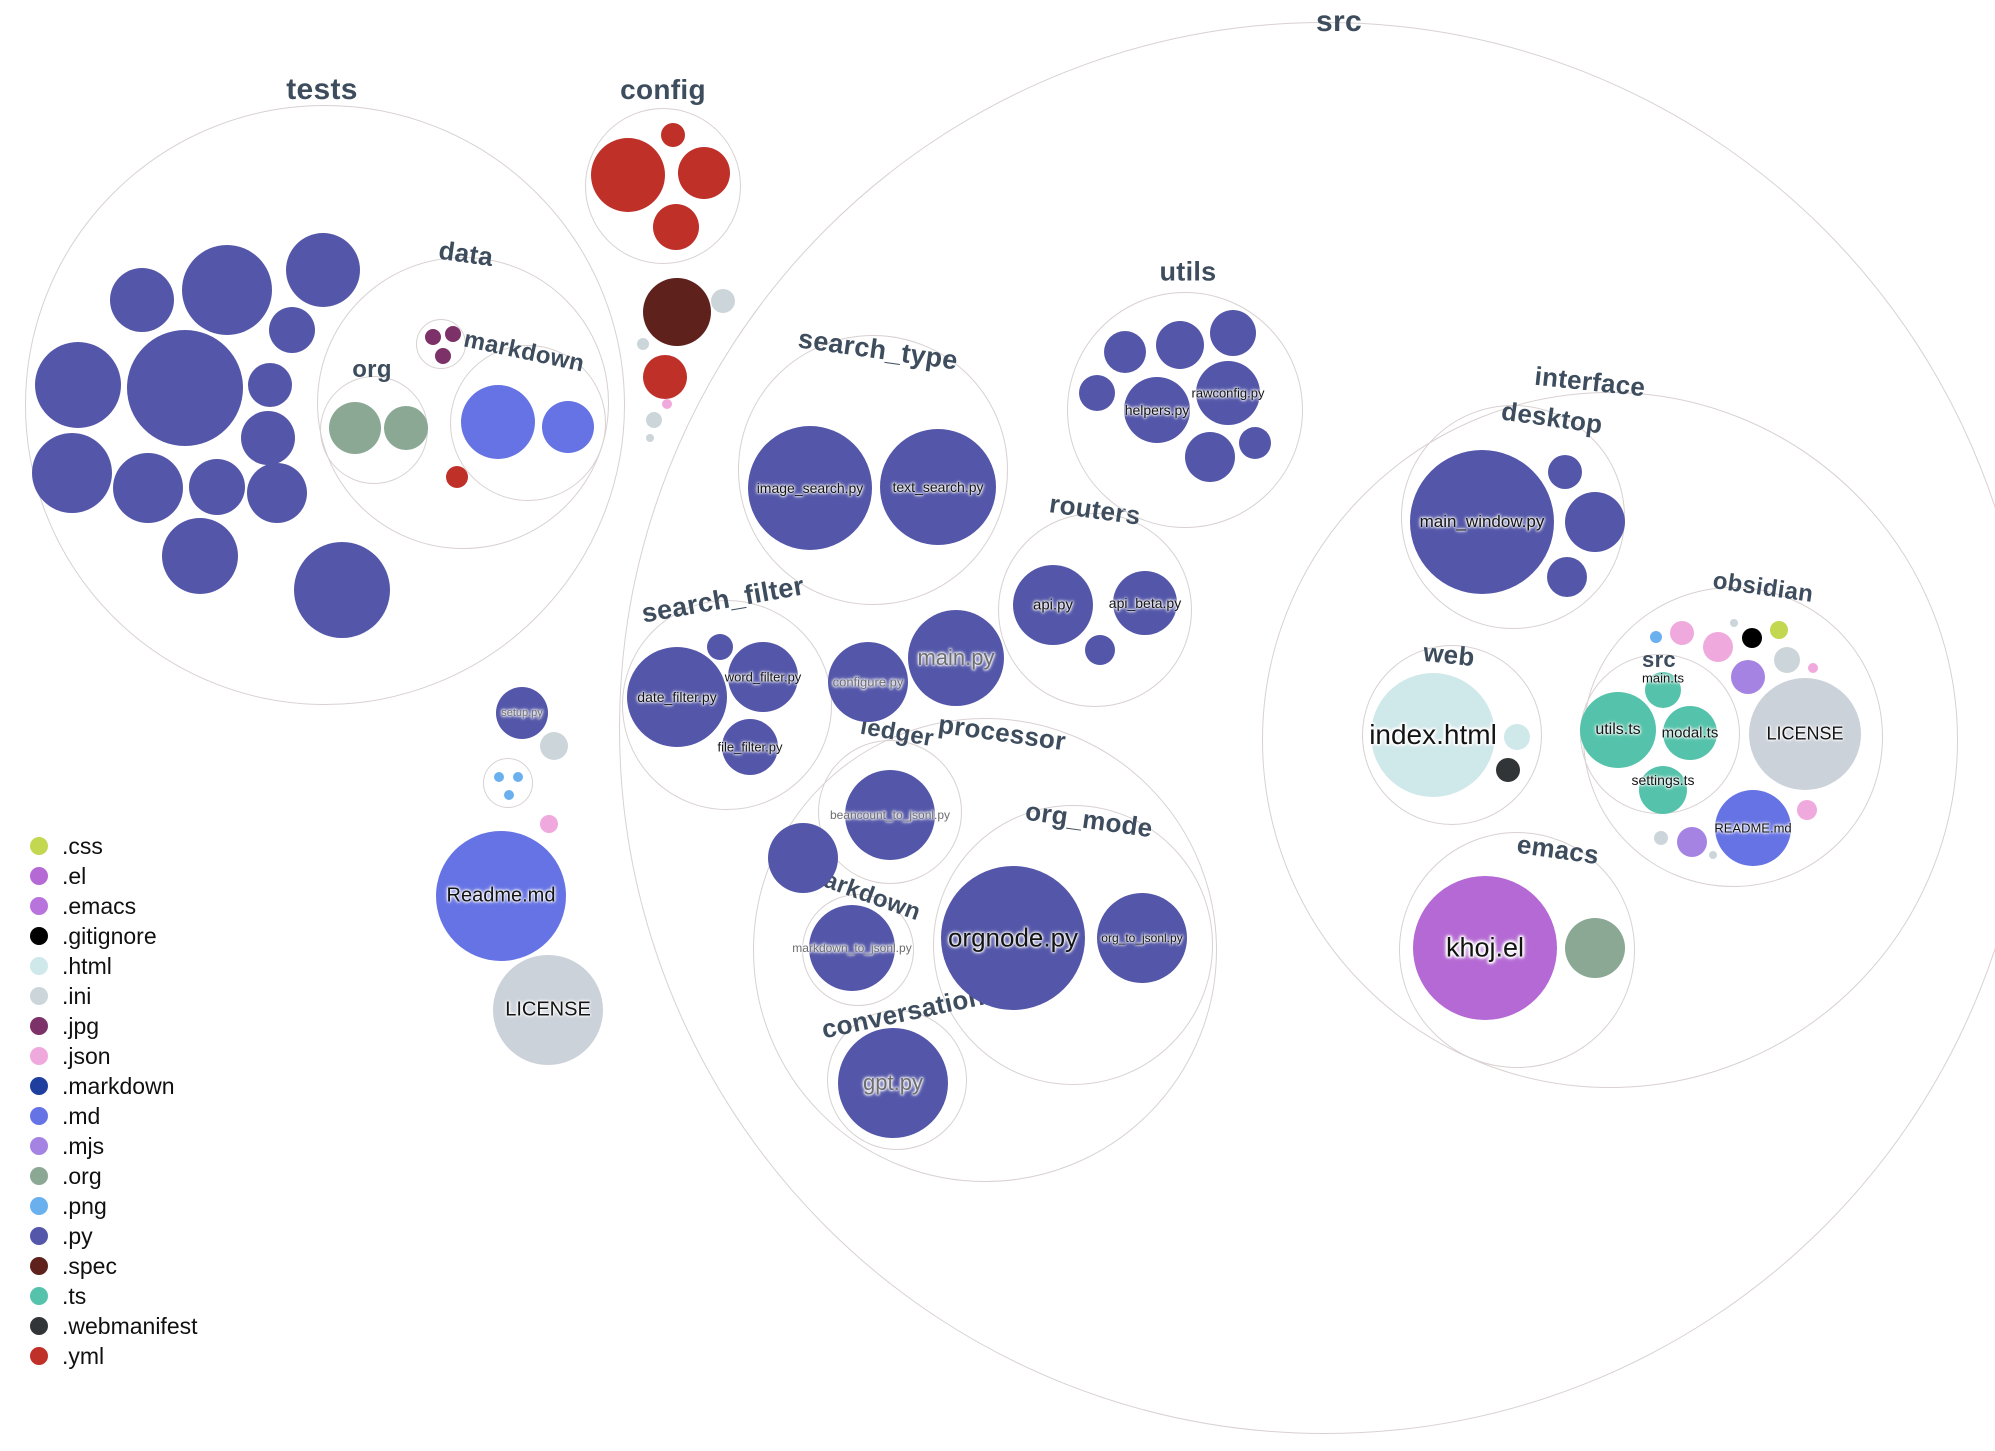 The height and width of the screenshot is (1451, 1995). I want to click on folder-web, so click(1452, 735).